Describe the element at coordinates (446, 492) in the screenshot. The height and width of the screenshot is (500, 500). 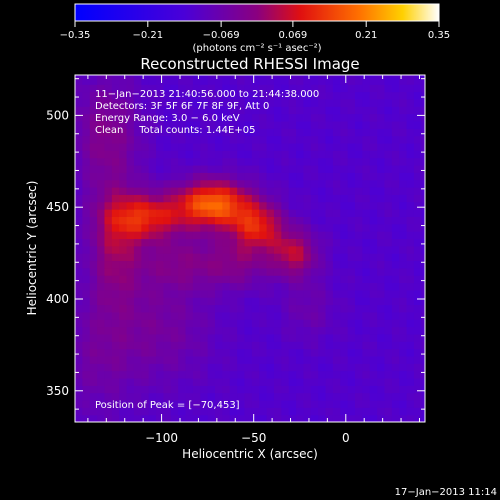
I see `footer-timestamp: 17−Jan−2013 11:14` at that location.